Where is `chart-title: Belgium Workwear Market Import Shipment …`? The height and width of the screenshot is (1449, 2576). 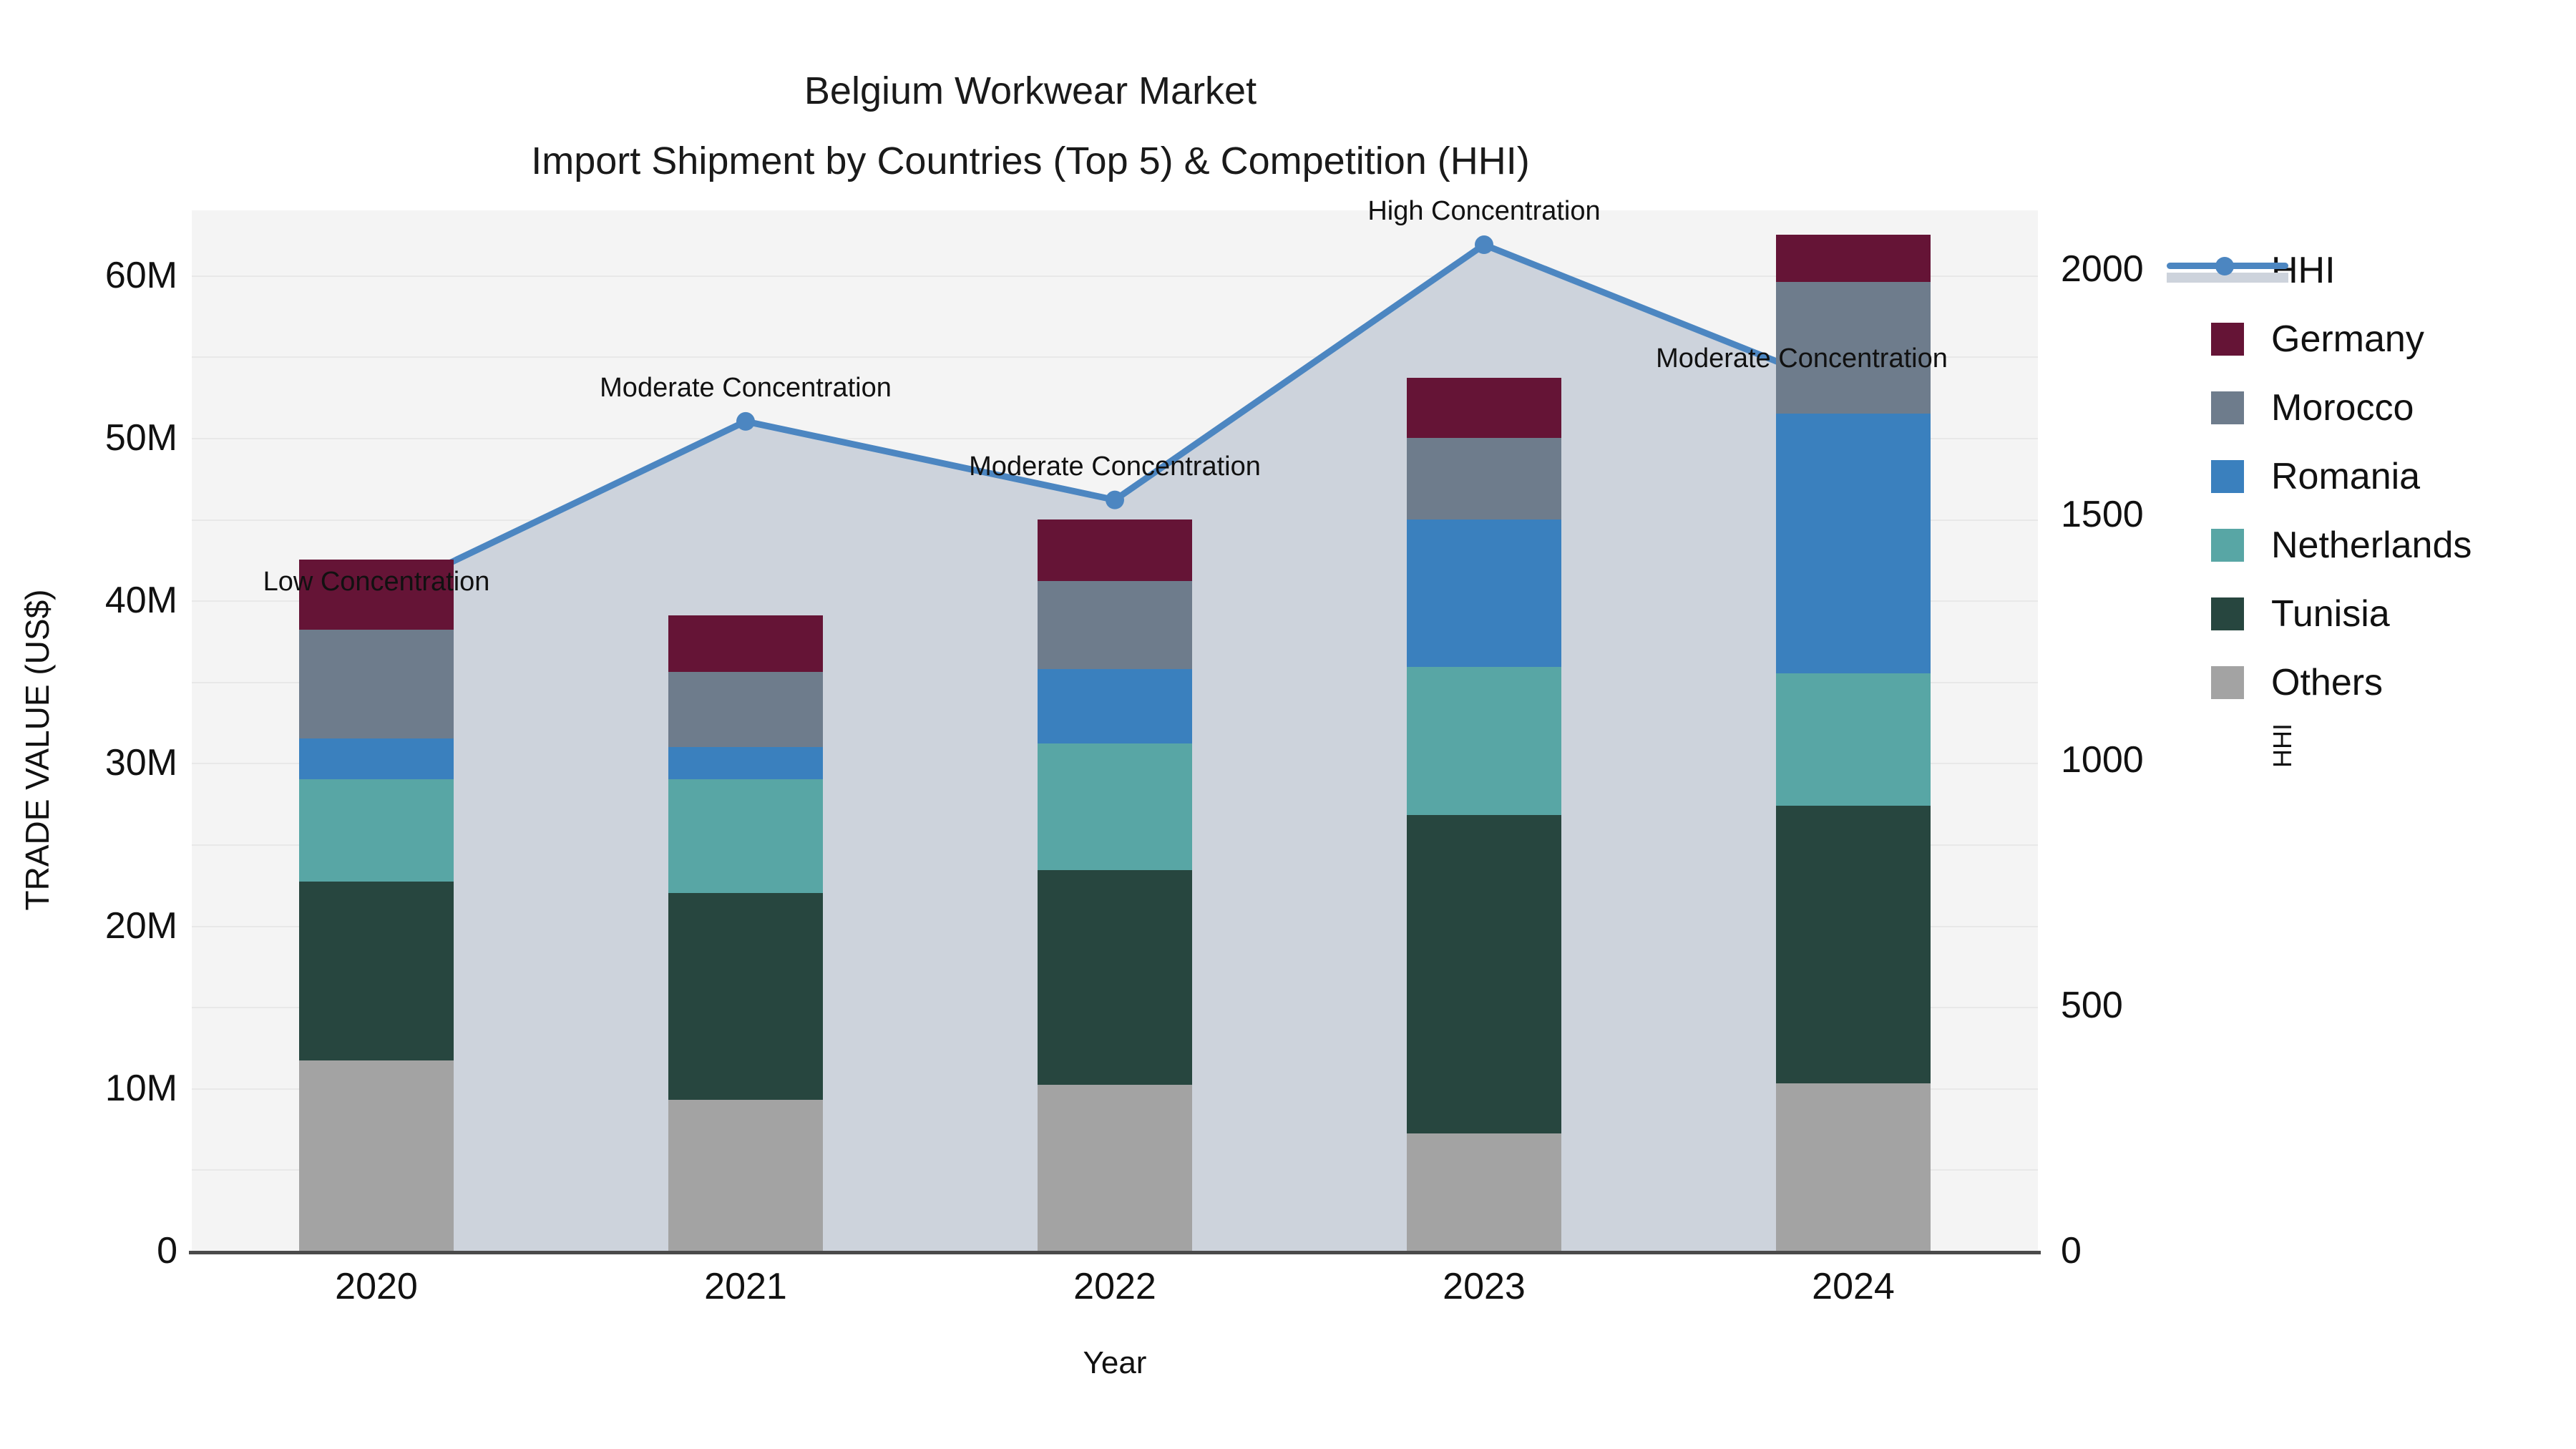
chart-title: Belgium Workwear Market Import Shipment … is located at coordinates (1030, 126).